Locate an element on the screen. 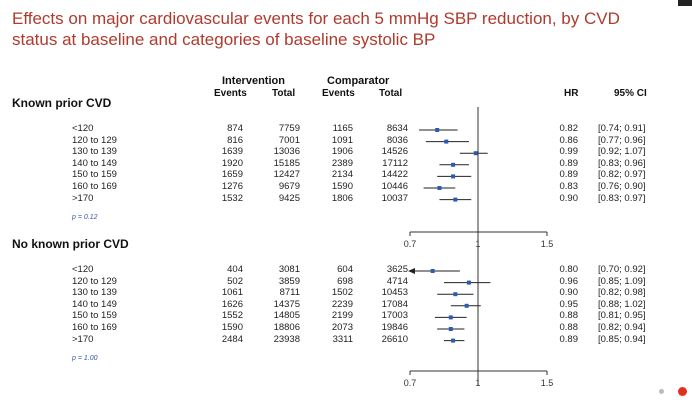 This screenshot has width=692, height=407. int-events: 1920 is located at coordinates (232, 163).